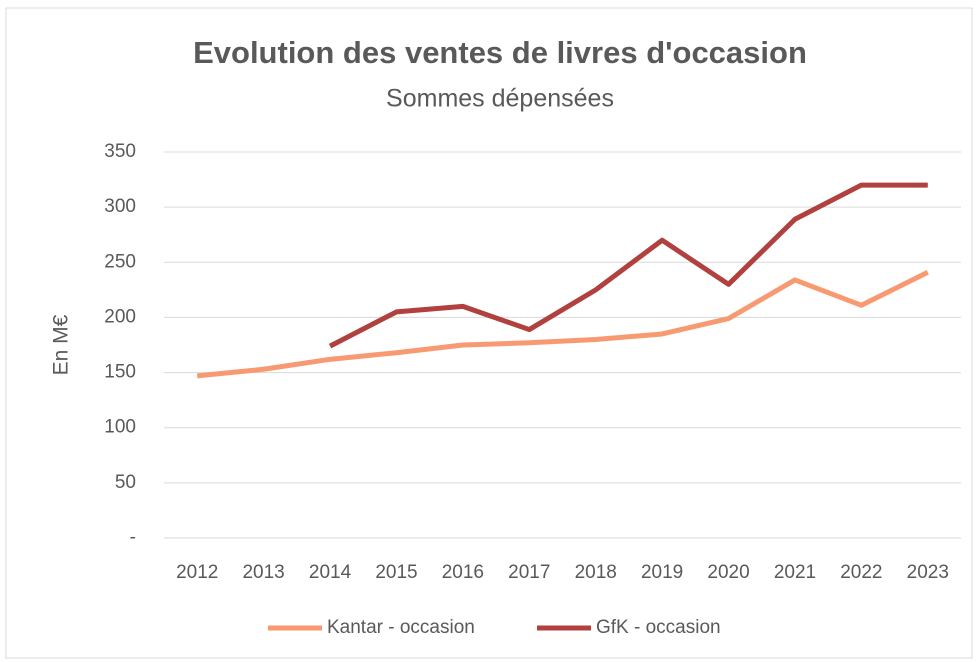 The image size is (979, 662). Describe the element at coordinates (330, 572) in the screenshot. I see `x-tick-label: 2014` at that location.